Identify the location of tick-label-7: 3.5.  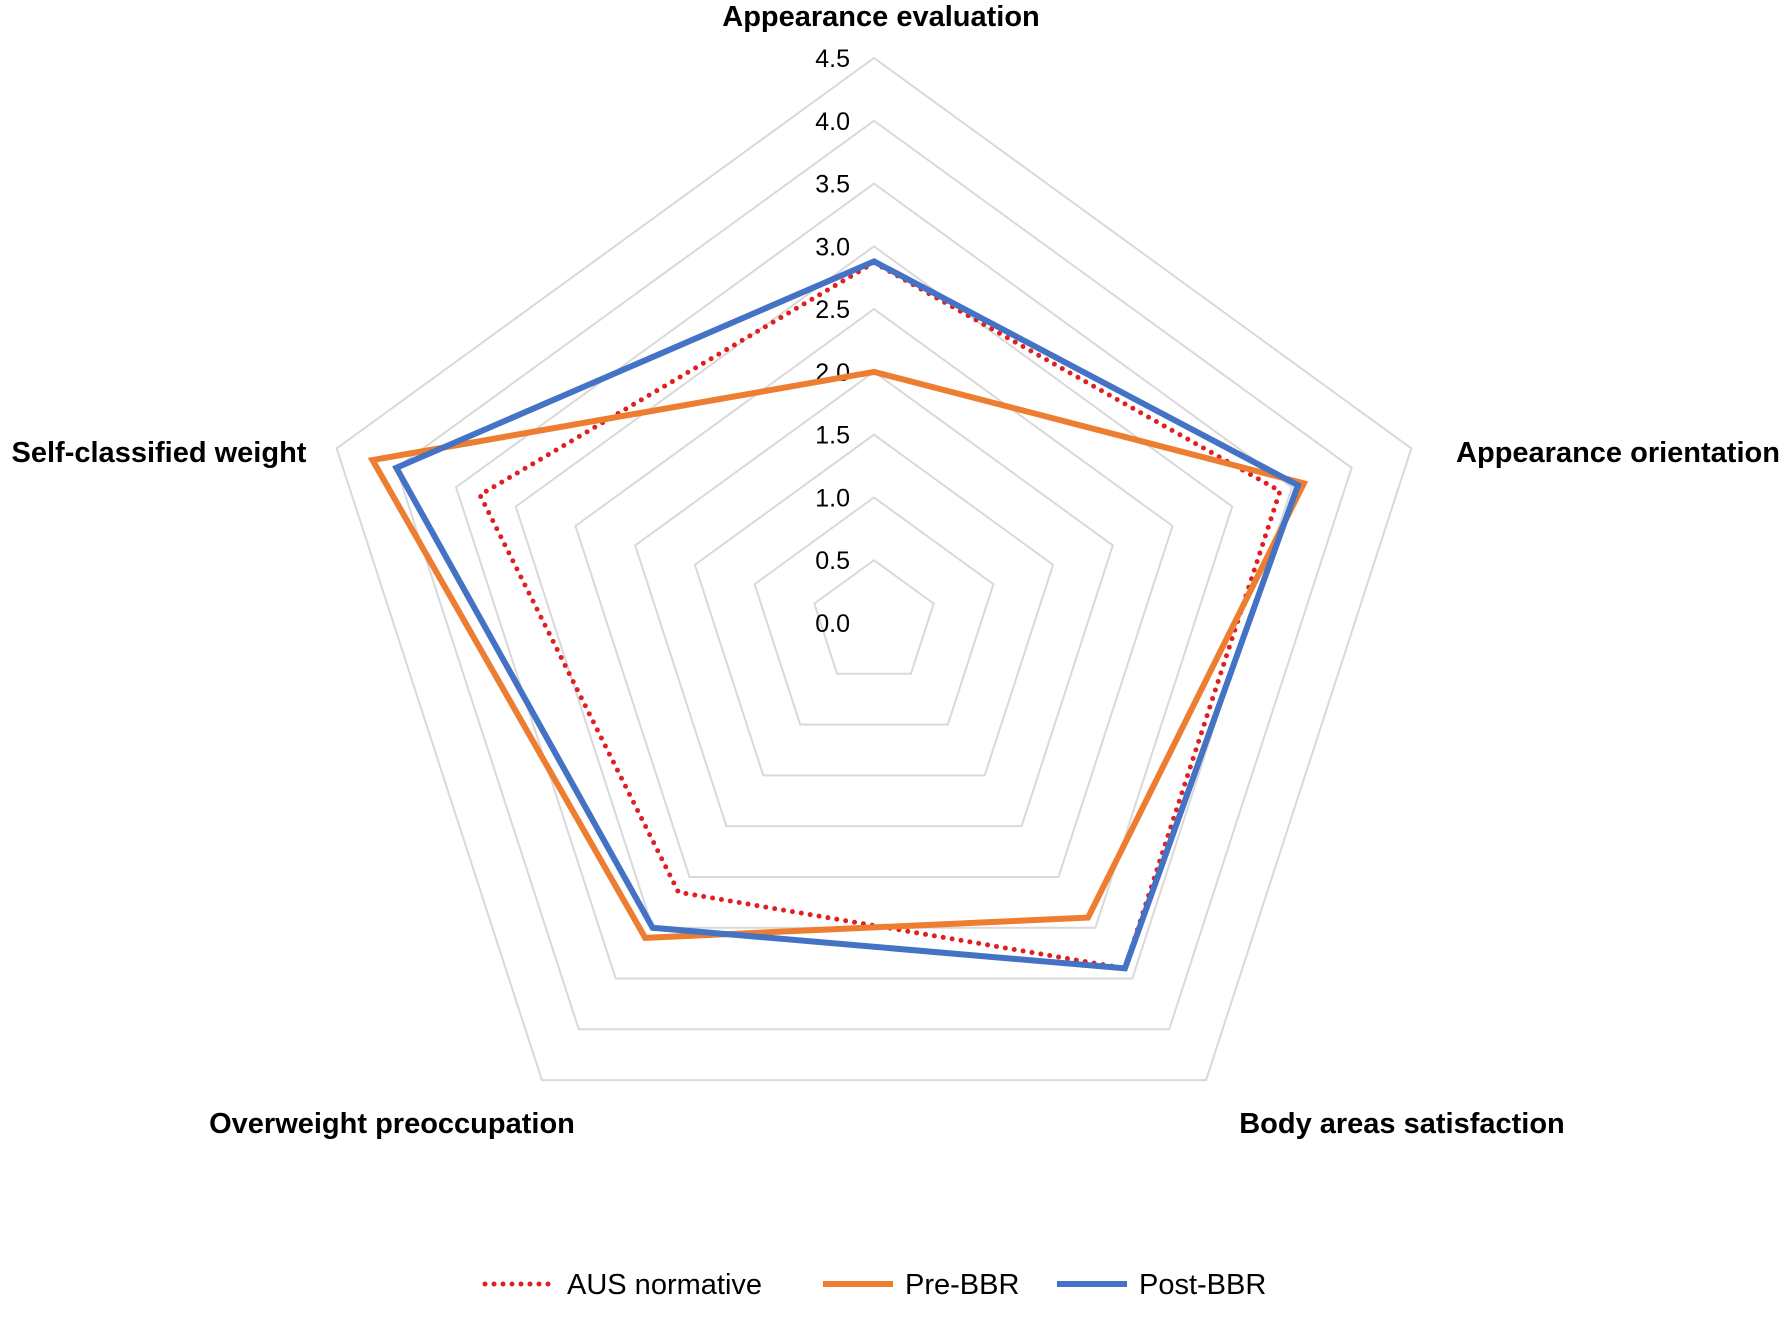
(832, 185).